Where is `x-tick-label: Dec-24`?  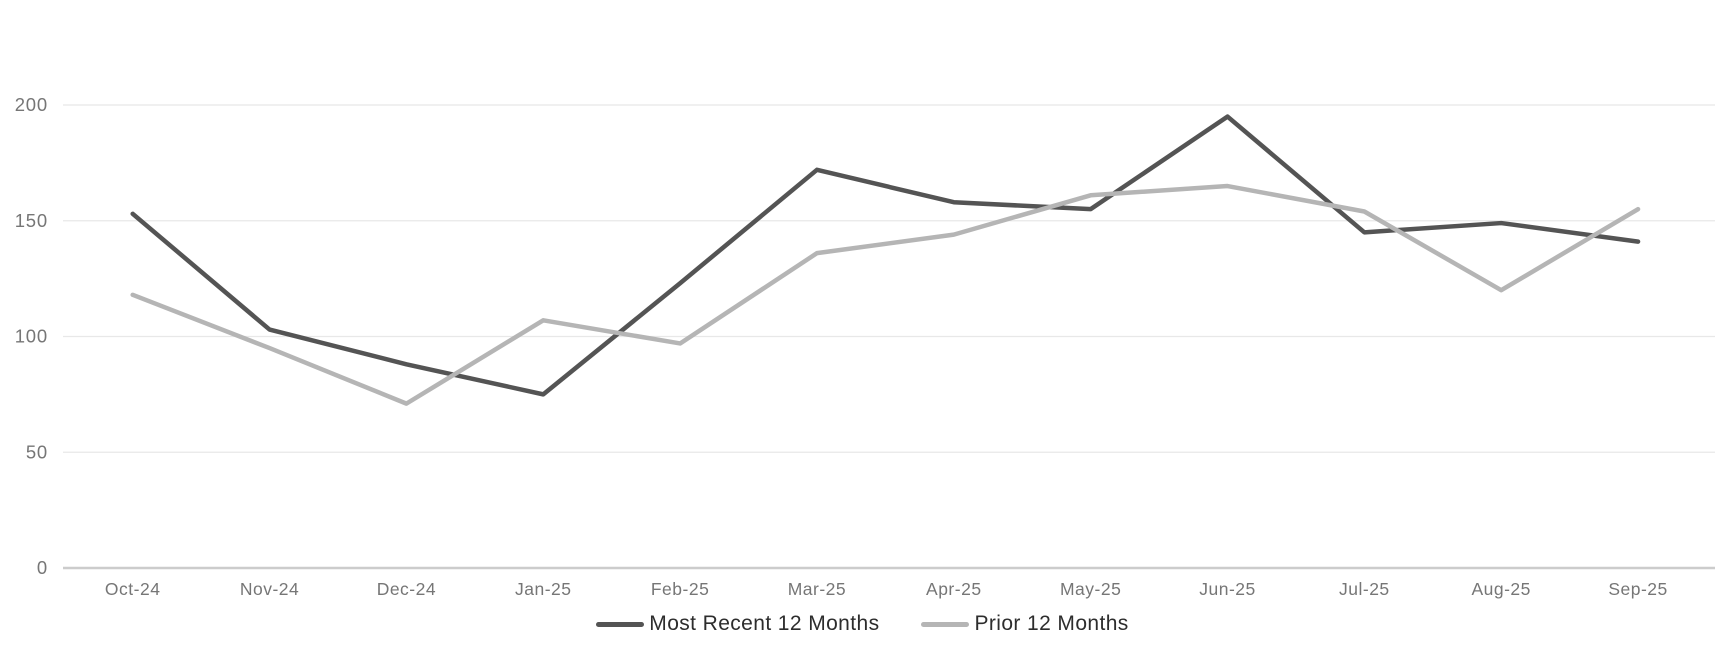 x-tick-label: Dec-24 is located at coordinates (406, 589).